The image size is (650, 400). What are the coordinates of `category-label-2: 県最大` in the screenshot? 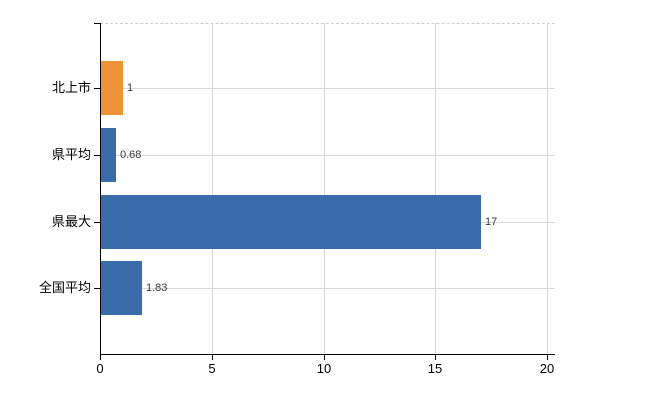 It's located at (71, 221).